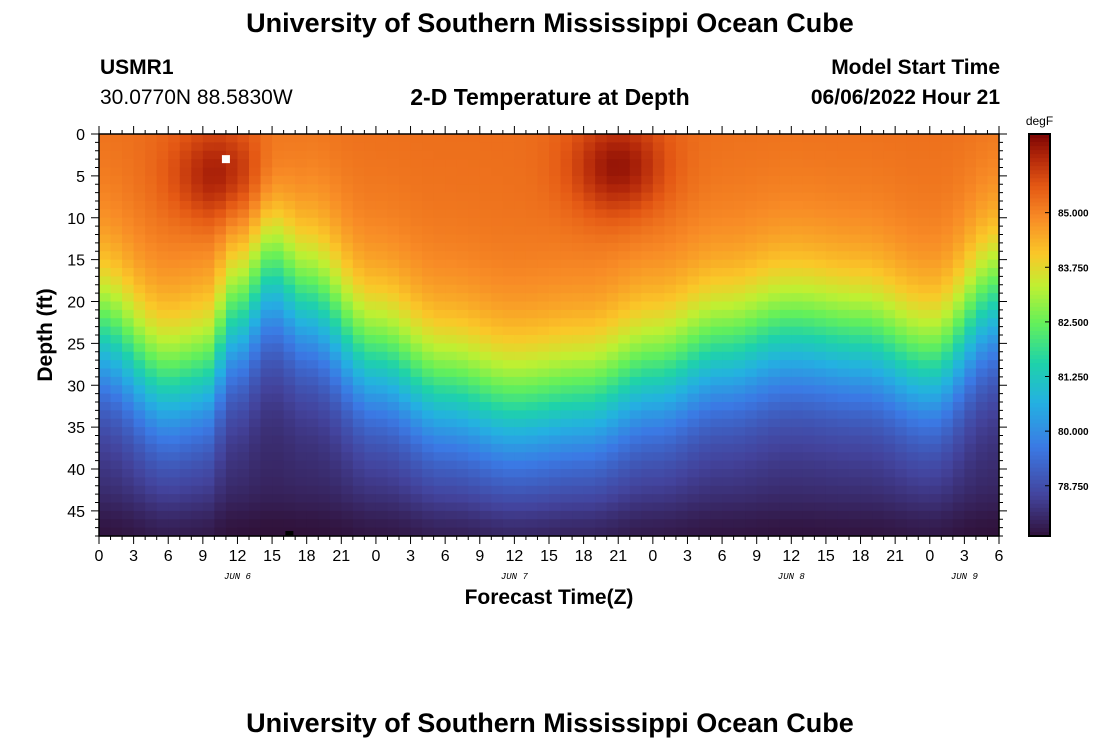 This screenshot has width=1100, height=750. Describe the element at coordinates (410, 556) in the screenshot. I see `x-tick-label: 3` at that location.